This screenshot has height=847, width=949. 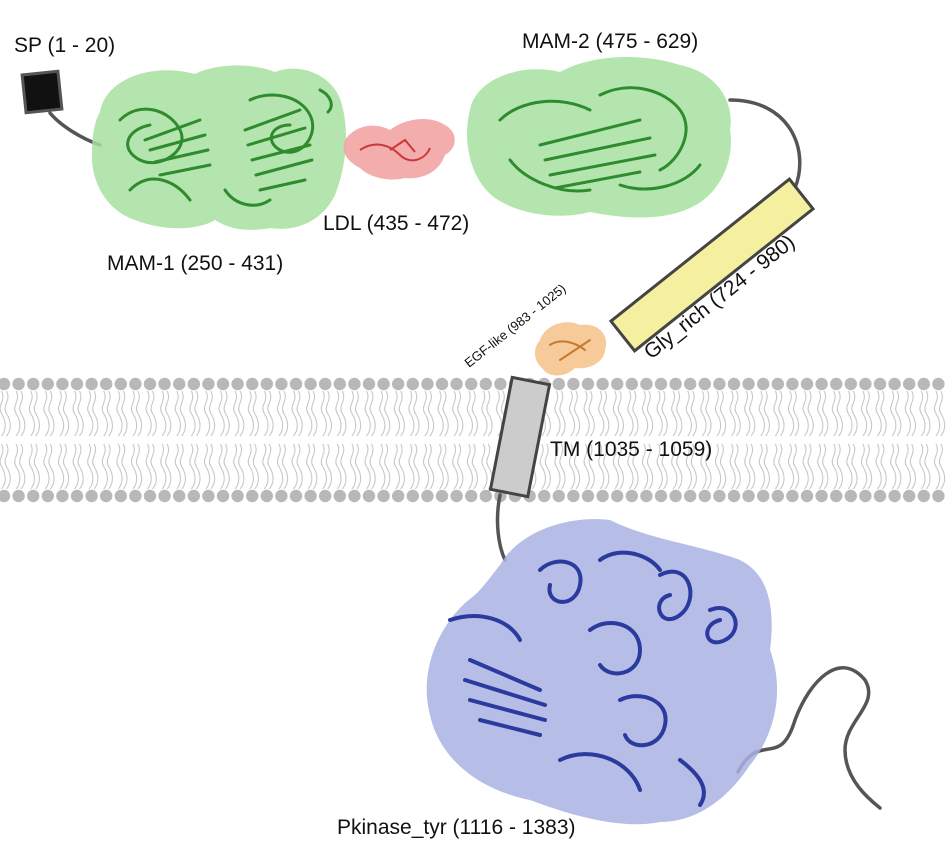 I want to click on egf-surface, so click(x=570, y=349).